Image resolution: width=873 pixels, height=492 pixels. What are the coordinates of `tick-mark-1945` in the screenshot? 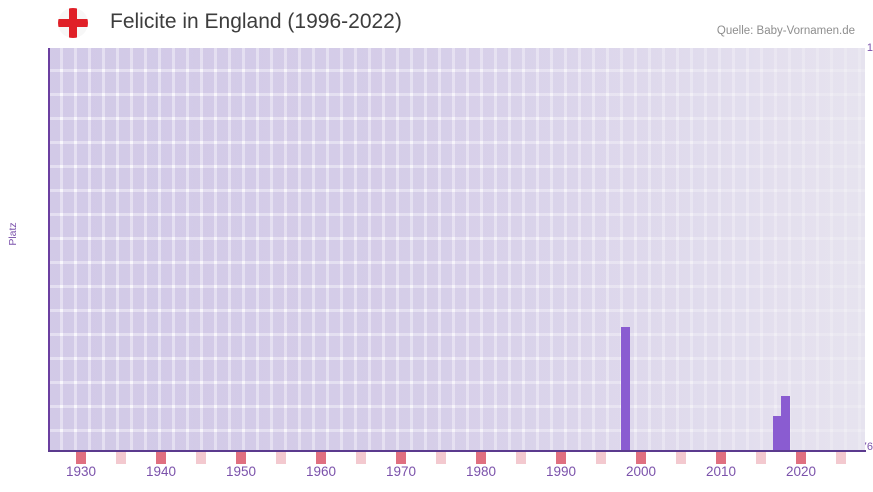 It's located at (201, 458).